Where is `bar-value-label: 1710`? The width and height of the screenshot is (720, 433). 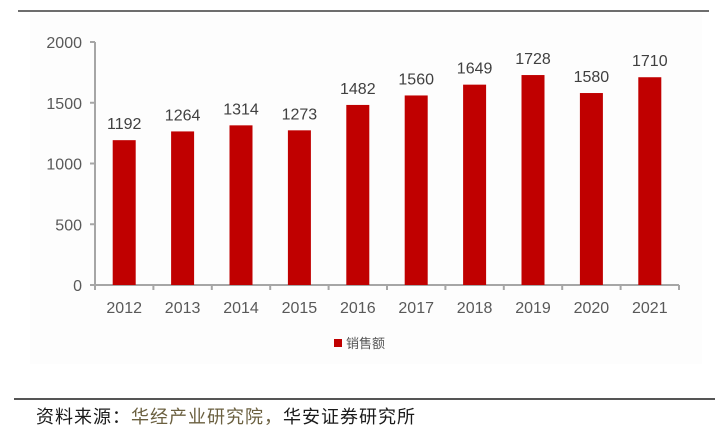
bar-value-label: 1710 is located at coordinates (650, 61).